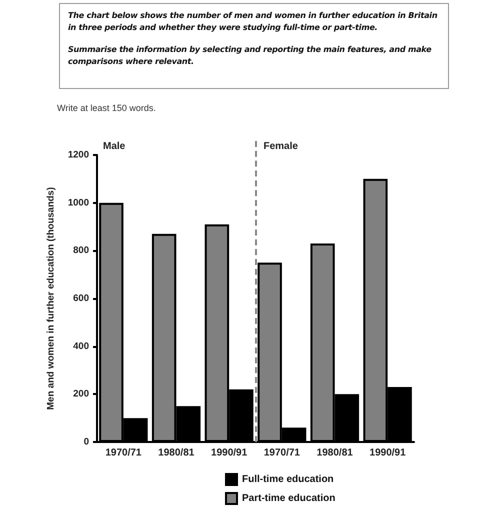 The image size is (489, 512). I want to click on y-axis-title: Men and women in further education (thousands), so click(50, 298).